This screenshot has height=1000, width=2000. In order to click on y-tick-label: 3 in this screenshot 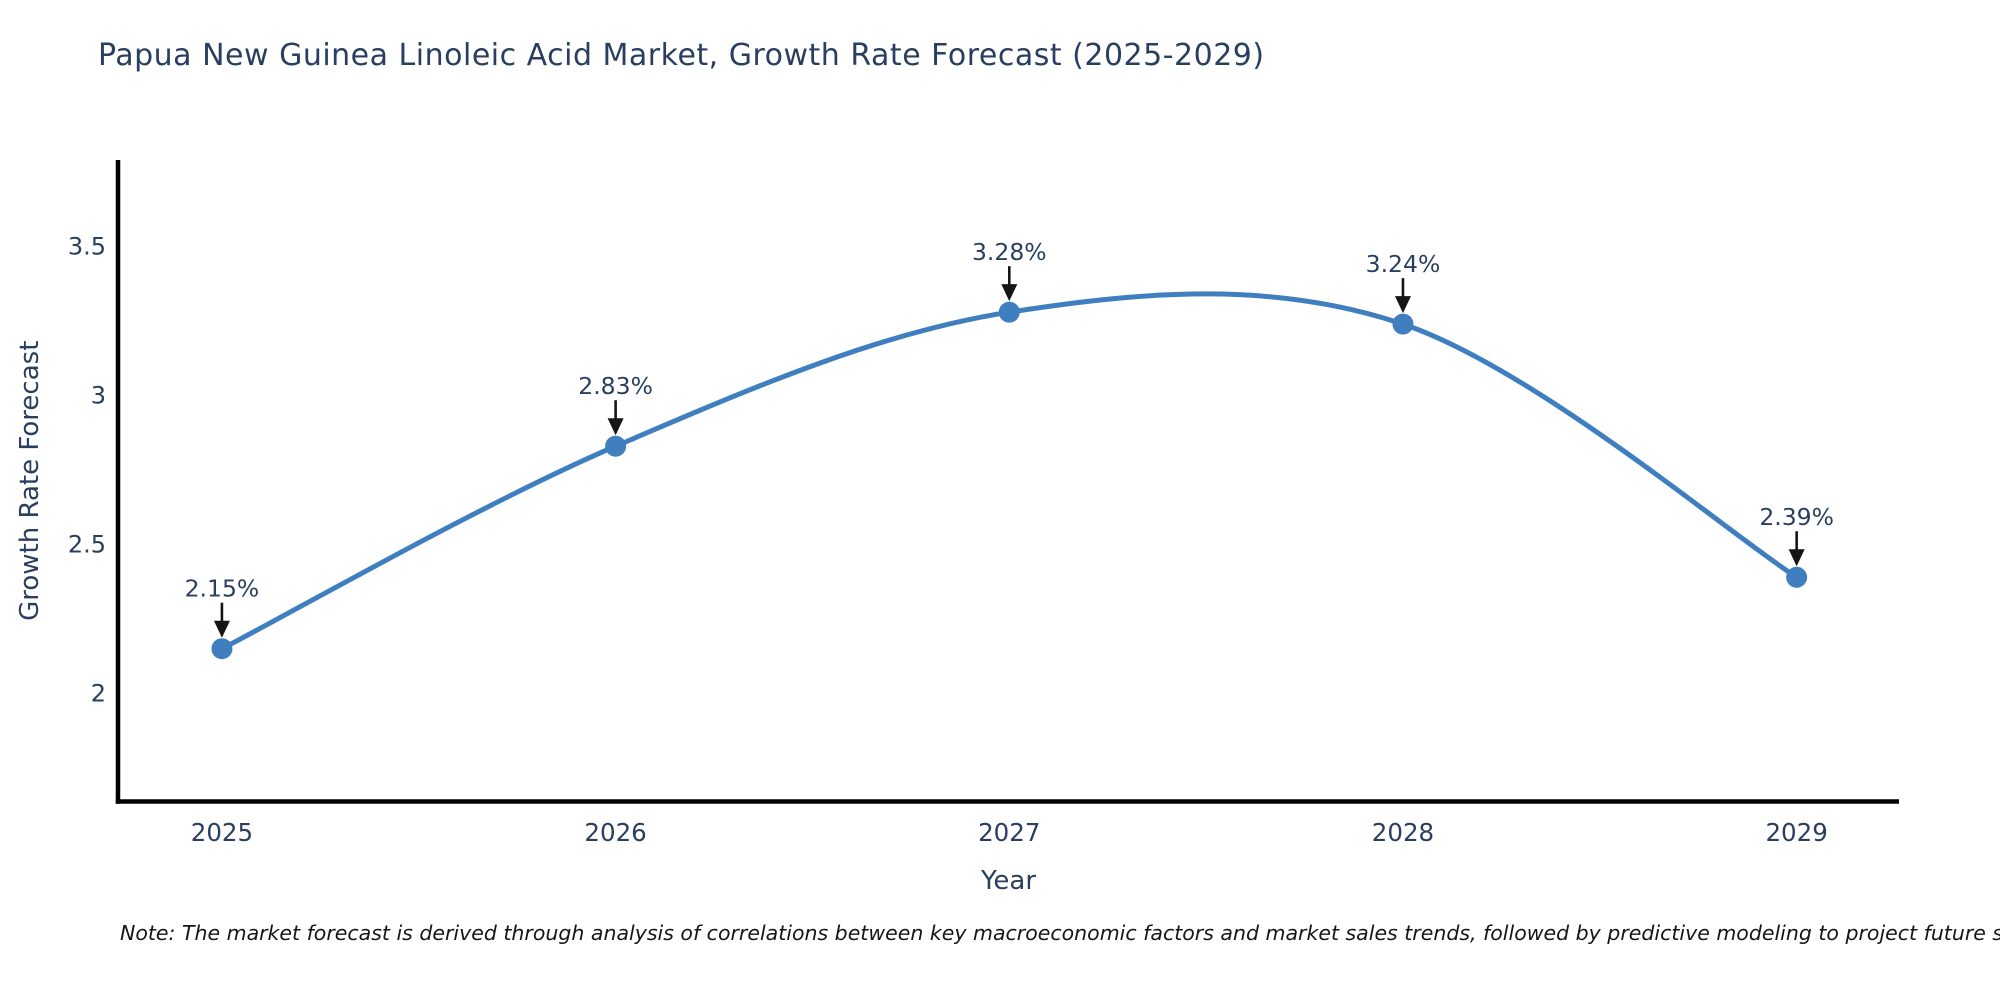, I will do `click(98, 396)`.